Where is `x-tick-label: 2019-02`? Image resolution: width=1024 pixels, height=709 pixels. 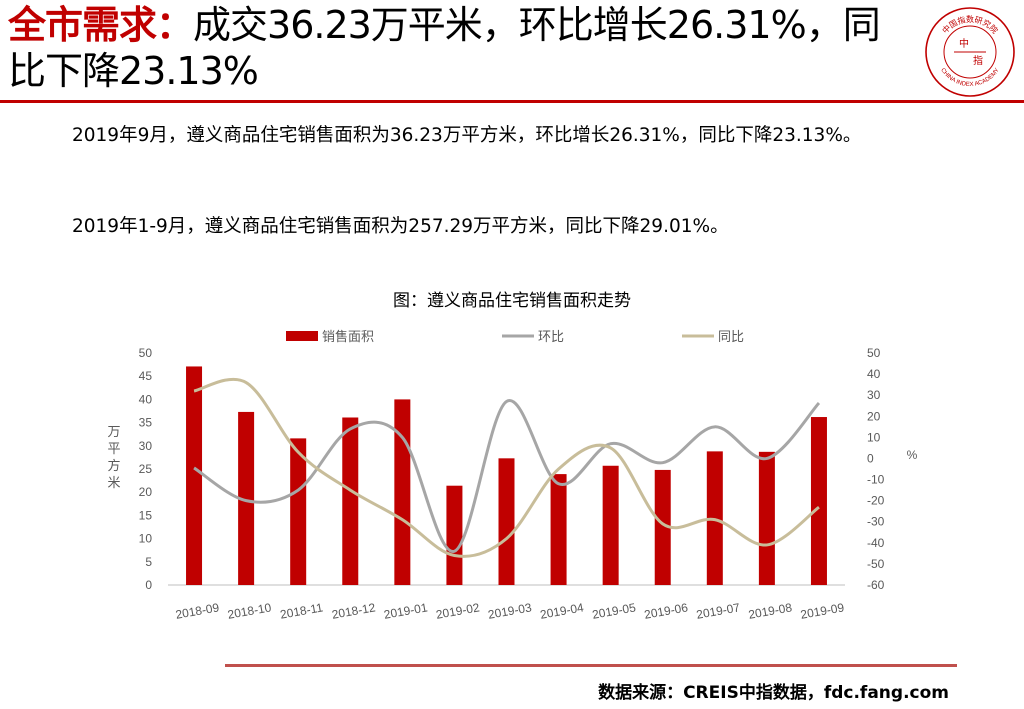
x-tick-label: 2019-02 is located at coordinates (458, 610).